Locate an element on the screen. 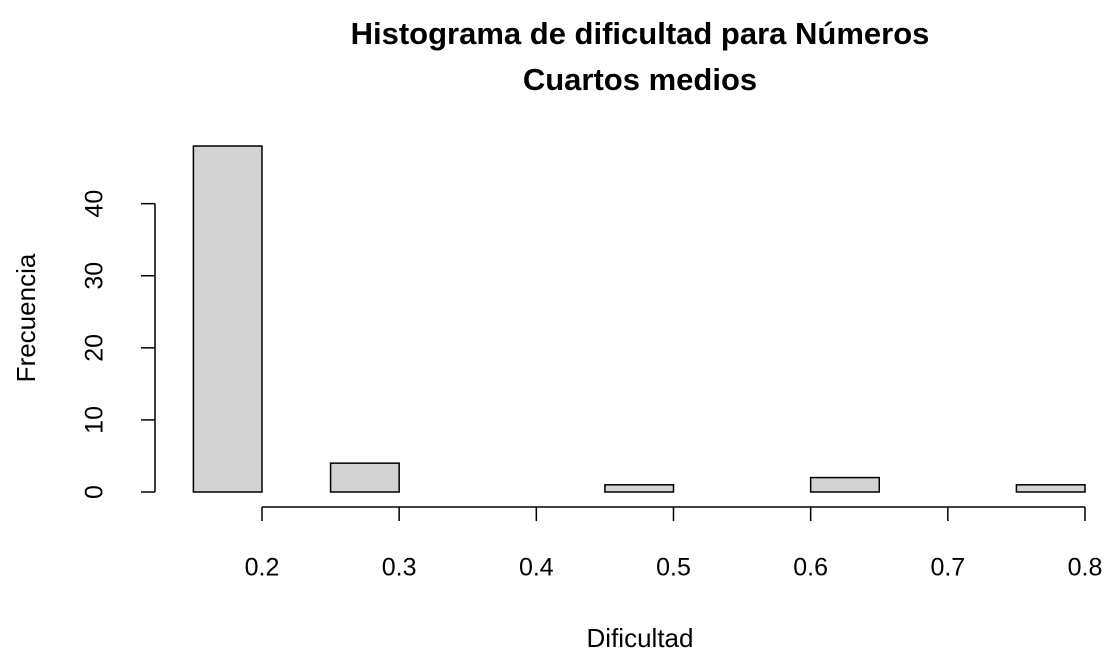  x-tick-label: 0.4 is located at coordinates (536, 568).